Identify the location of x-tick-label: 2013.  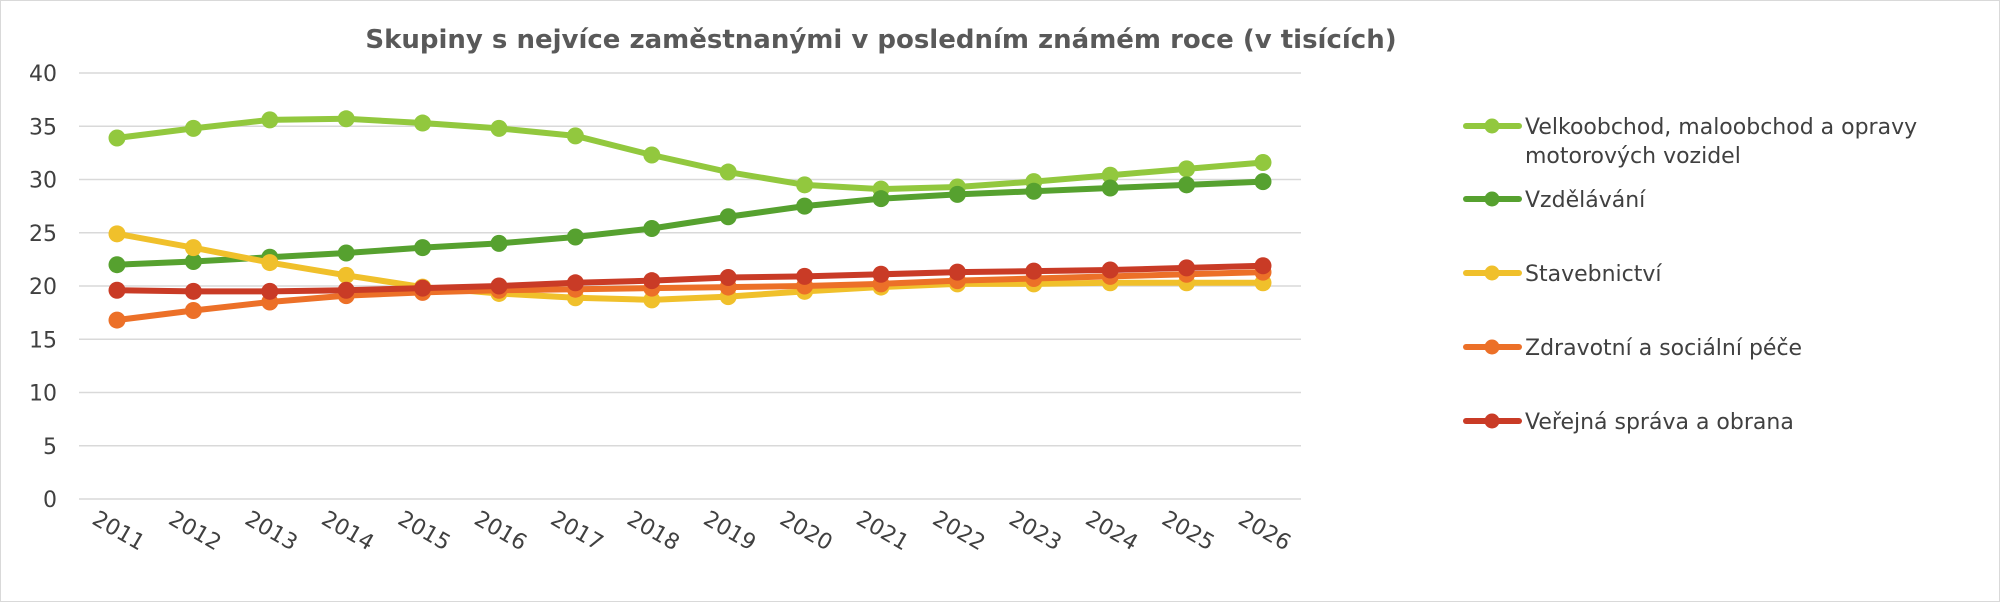
(271, 532).